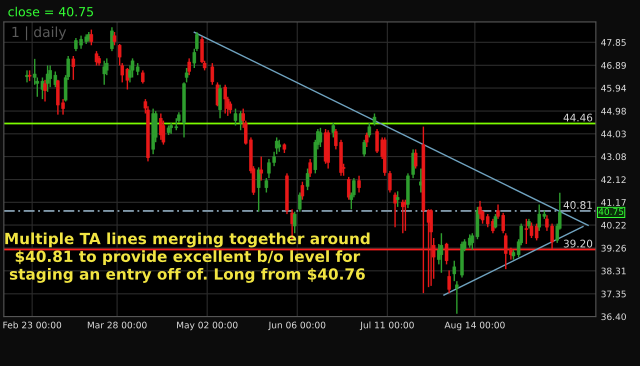 Image resolution: width=640 pixels, height=366 pixels. I want to click on y-tick-label: 44.98, so click(613, 111).